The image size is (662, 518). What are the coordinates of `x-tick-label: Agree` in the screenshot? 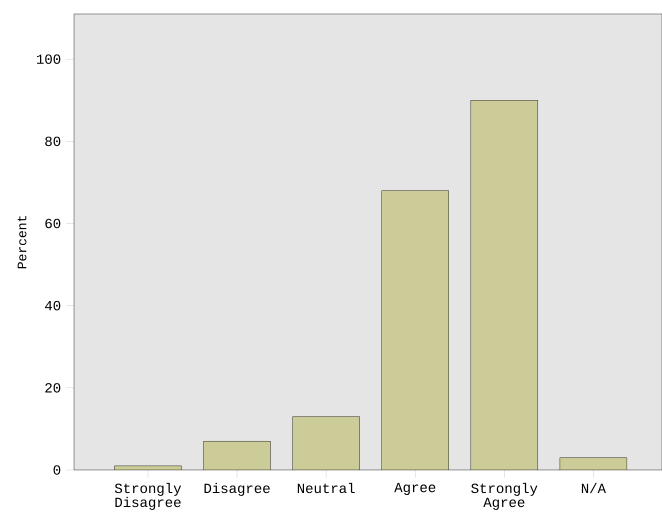 It's located at (415, 488).